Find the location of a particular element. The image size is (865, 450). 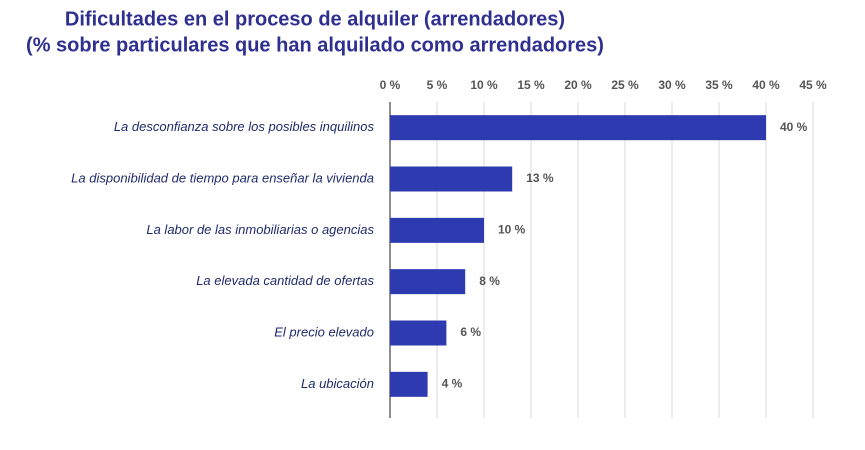

value-label: 6 % is located at coordinates (470, 332).